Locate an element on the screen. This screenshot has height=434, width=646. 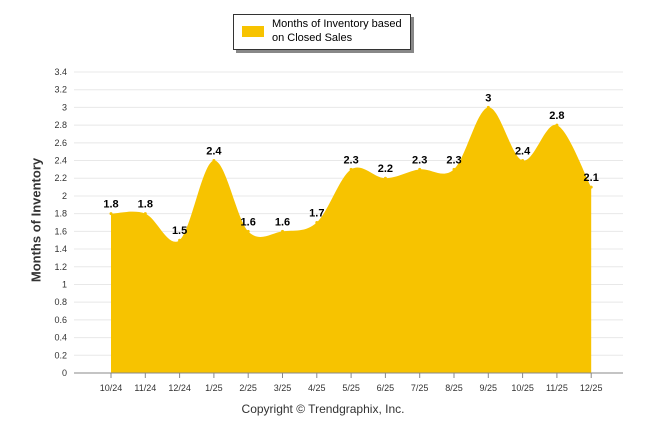
x-tick-label: 12/25 is located at coordinates (591, 388).